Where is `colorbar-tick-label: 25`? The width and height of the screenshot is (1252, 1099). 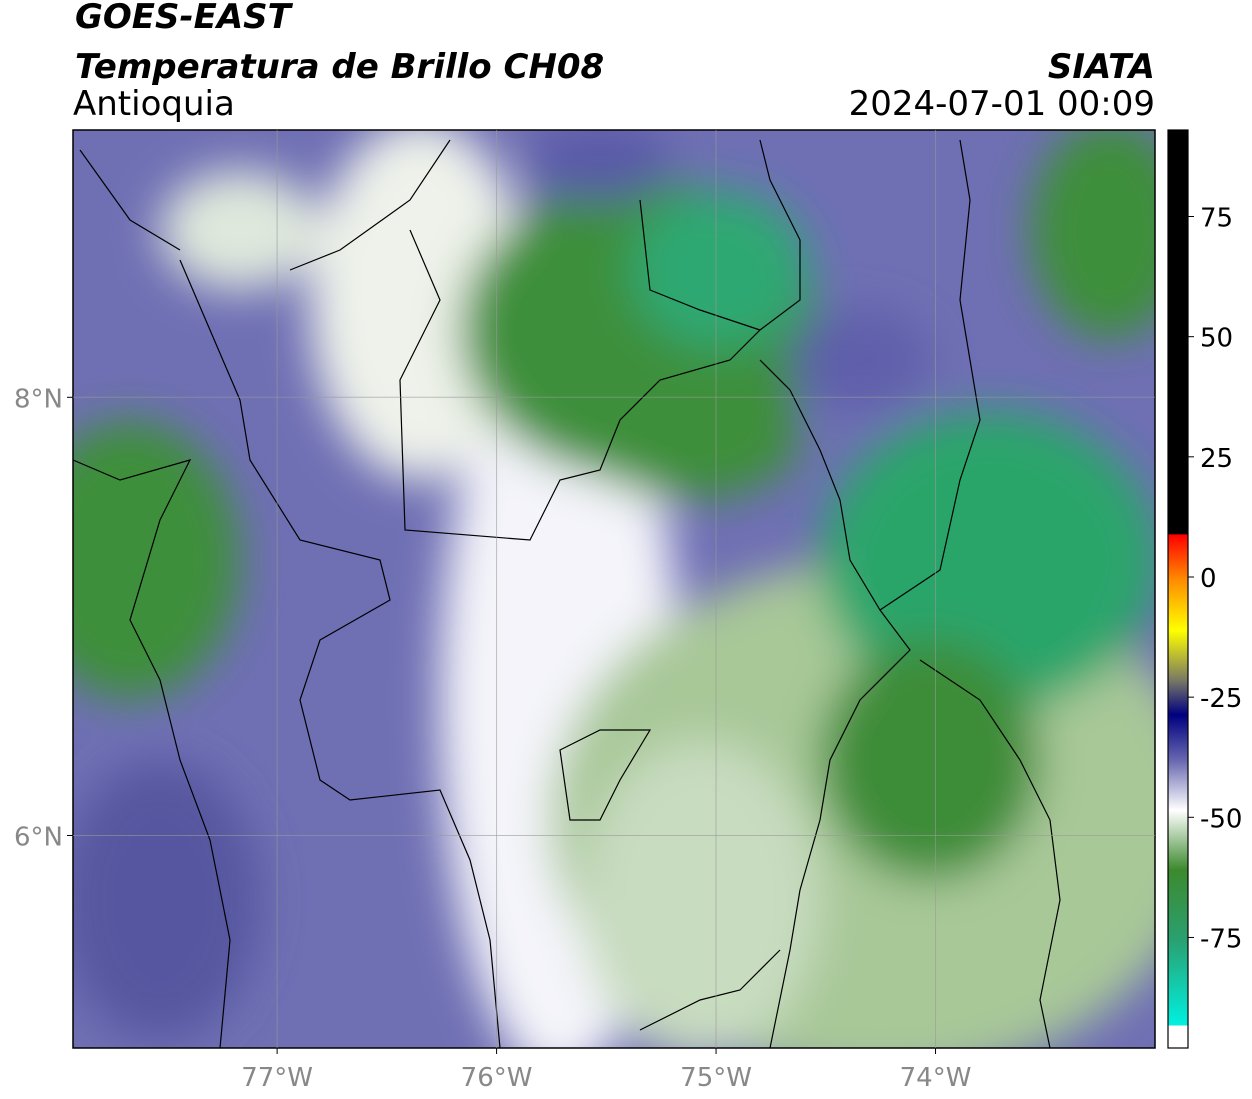 colorbar-tick-label: 25 is located at coordinates (1216, 459).